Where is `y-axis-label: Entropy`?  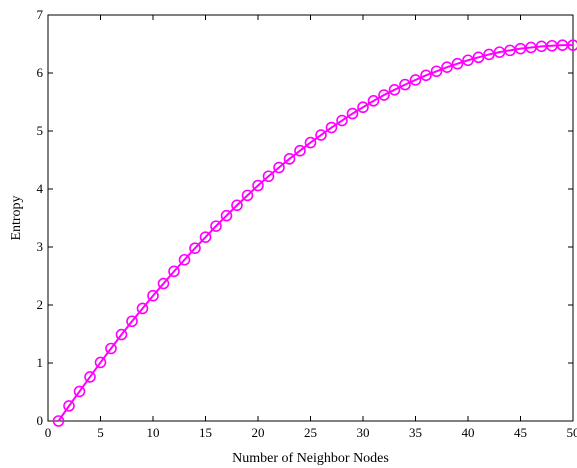 y-axis-label: Entropy is located at coordinates (16, 217).